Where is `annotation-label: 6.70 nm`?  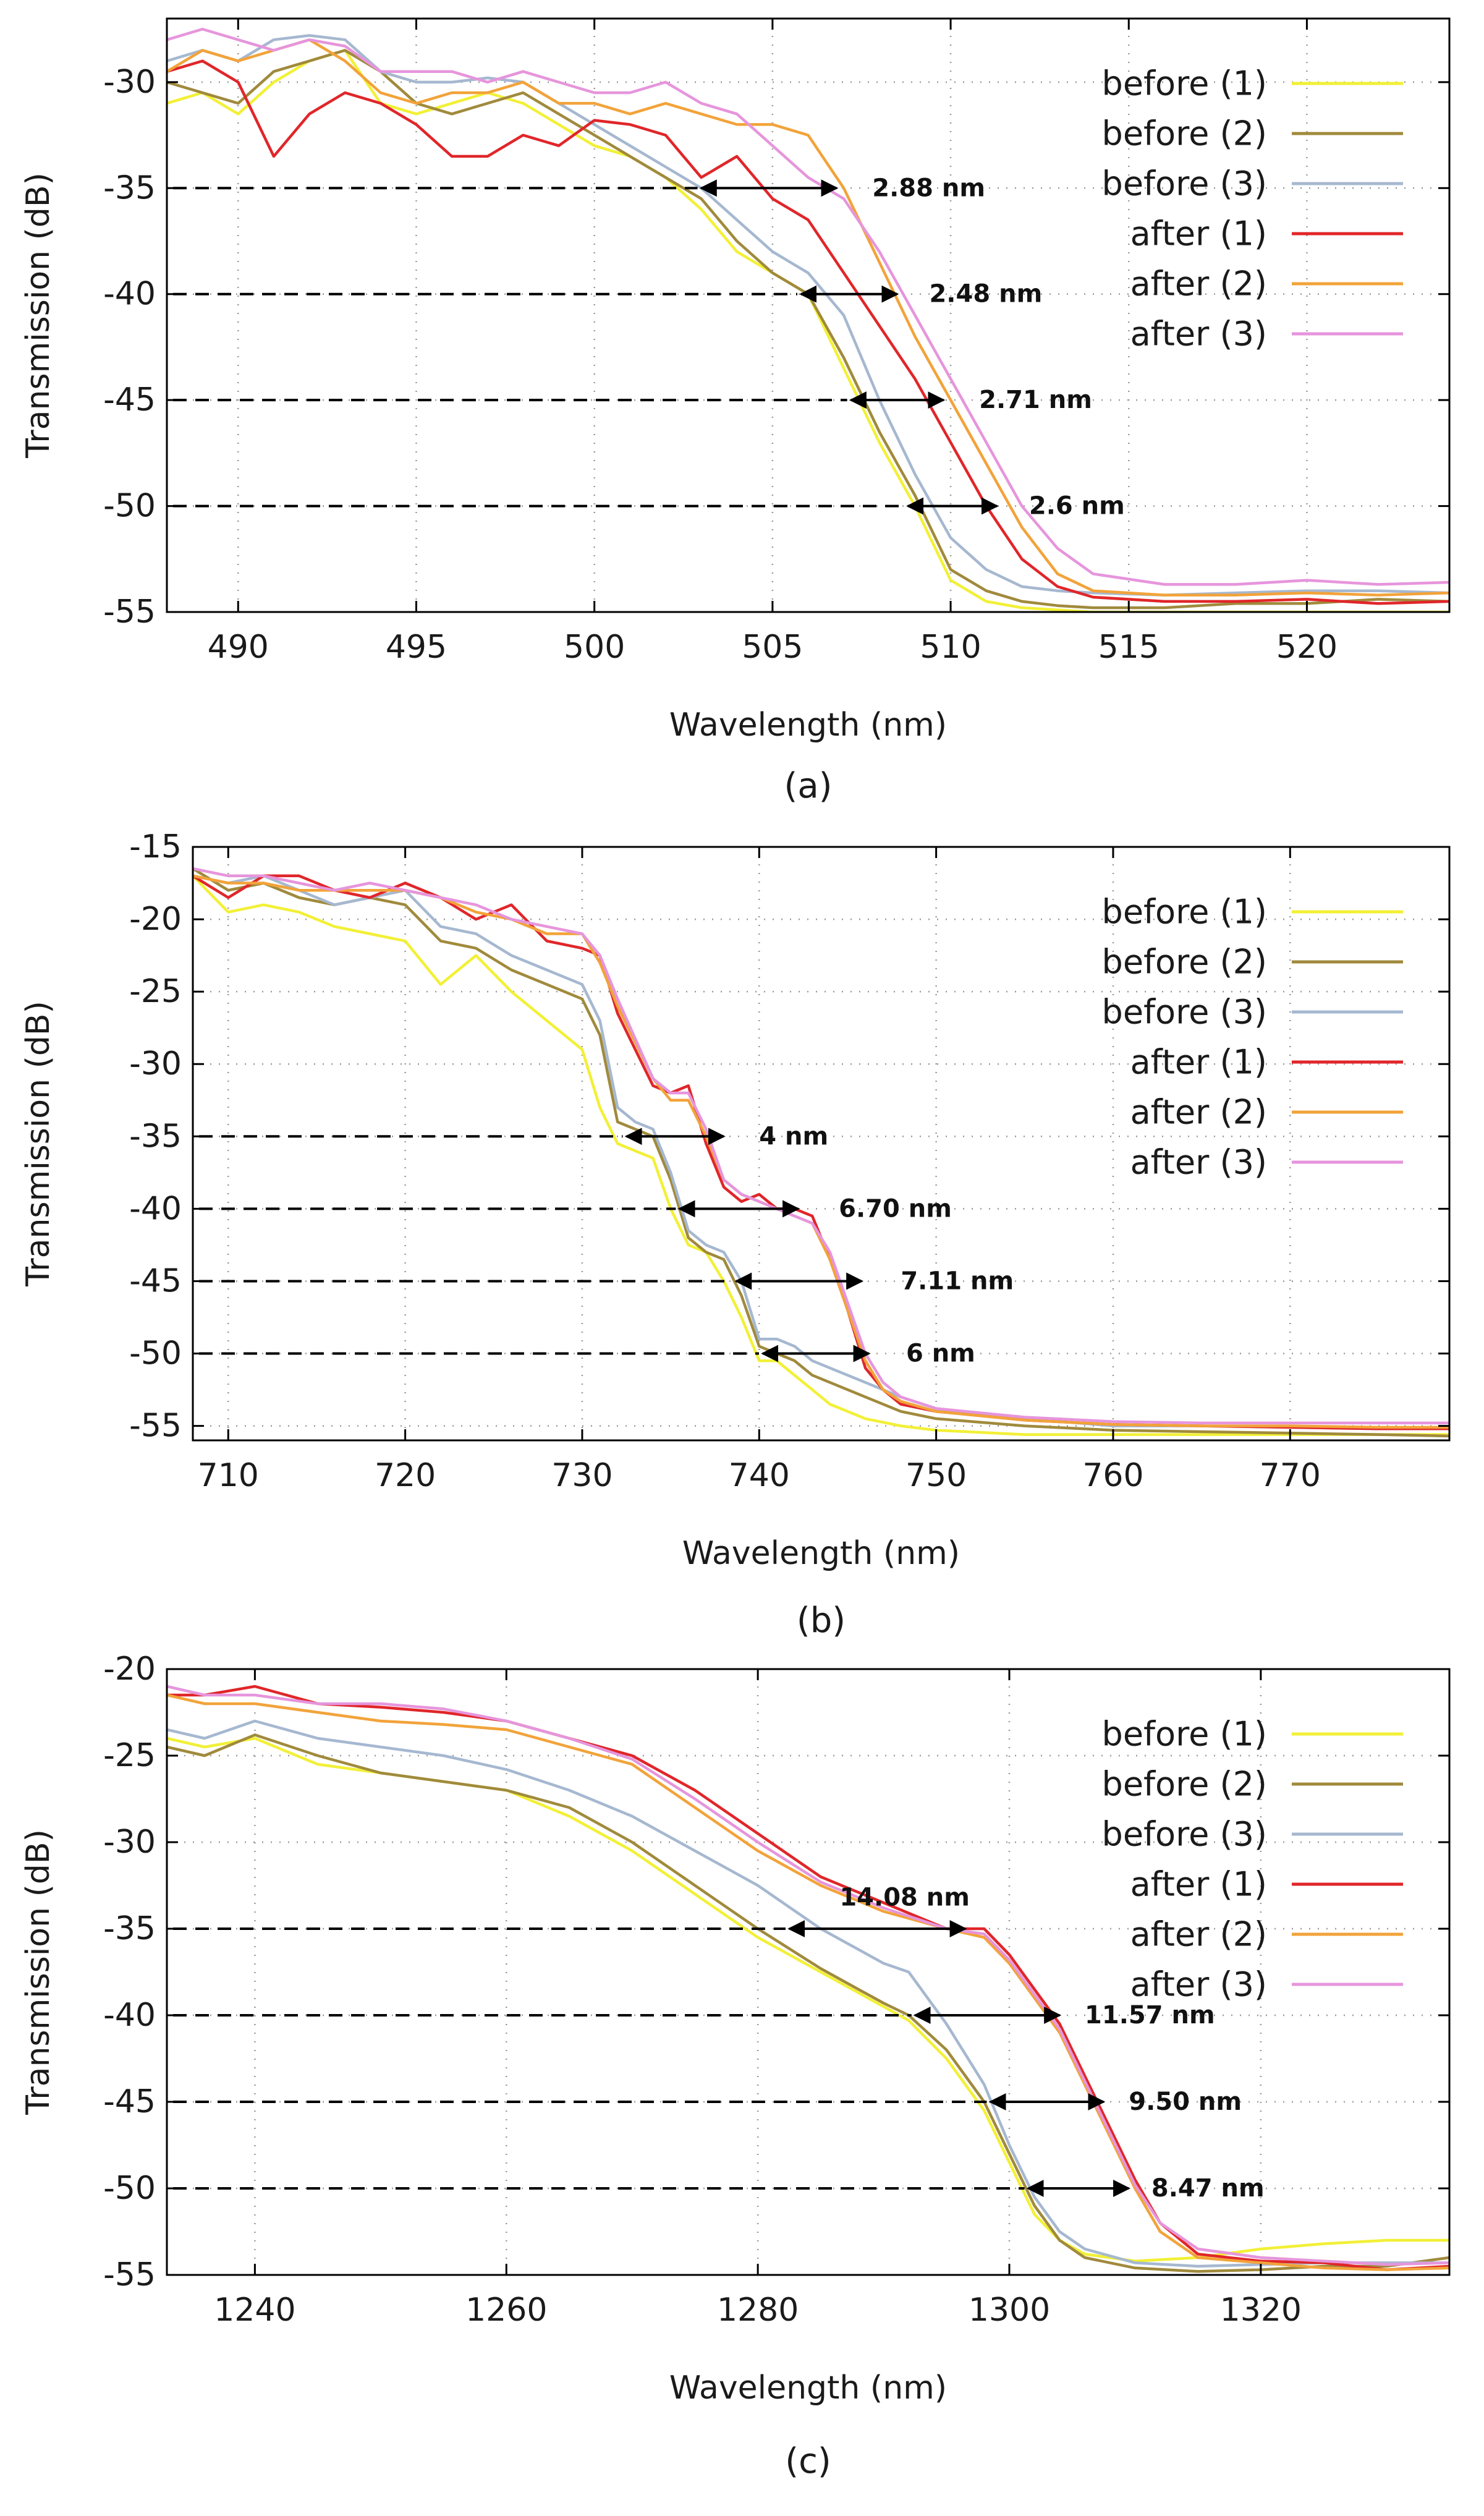
annotation-label: 6.70 nm is located at coordinates (895, 1208).